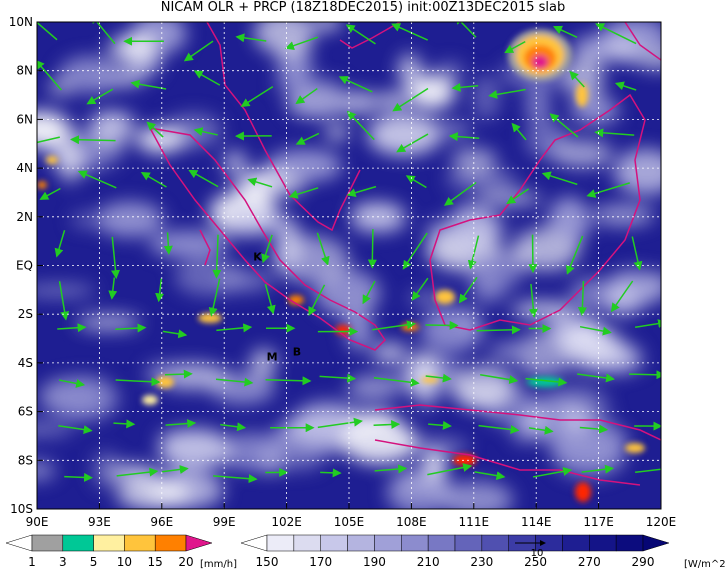  Describe the element at coordinates (94, 562) in the screenshot. I see `colorbar-label: 5` at that location.